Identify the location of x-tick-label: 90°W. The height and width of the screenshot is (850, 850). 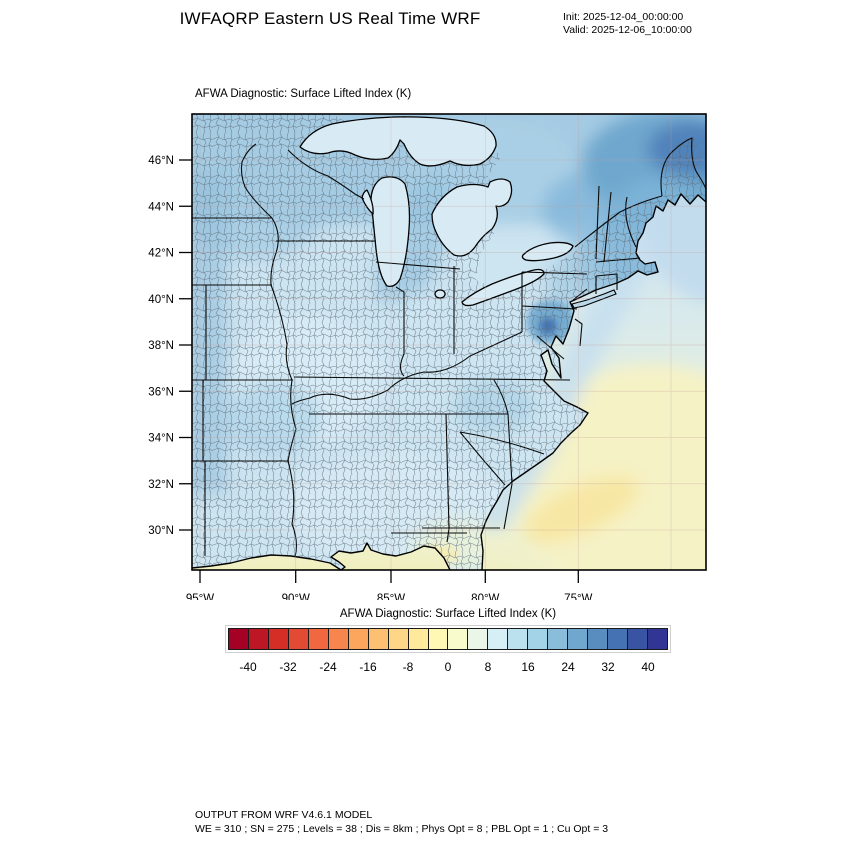
(296, 596).